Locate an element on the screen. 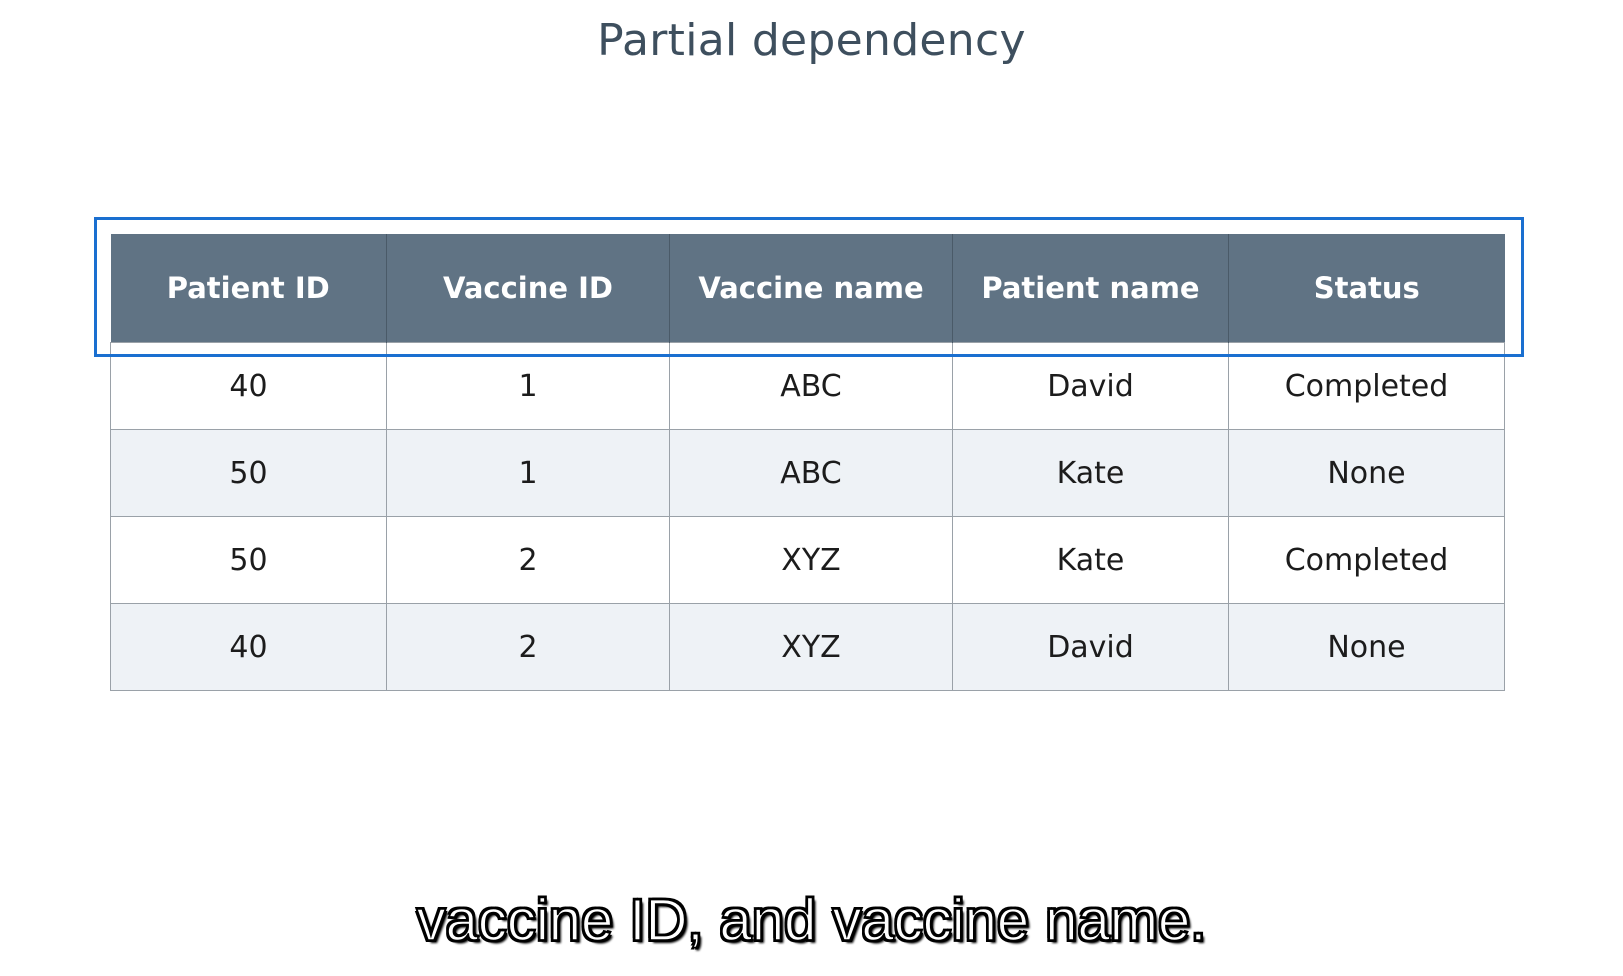  header-patient-name: Patient name is located at coordinates (1090, 288).